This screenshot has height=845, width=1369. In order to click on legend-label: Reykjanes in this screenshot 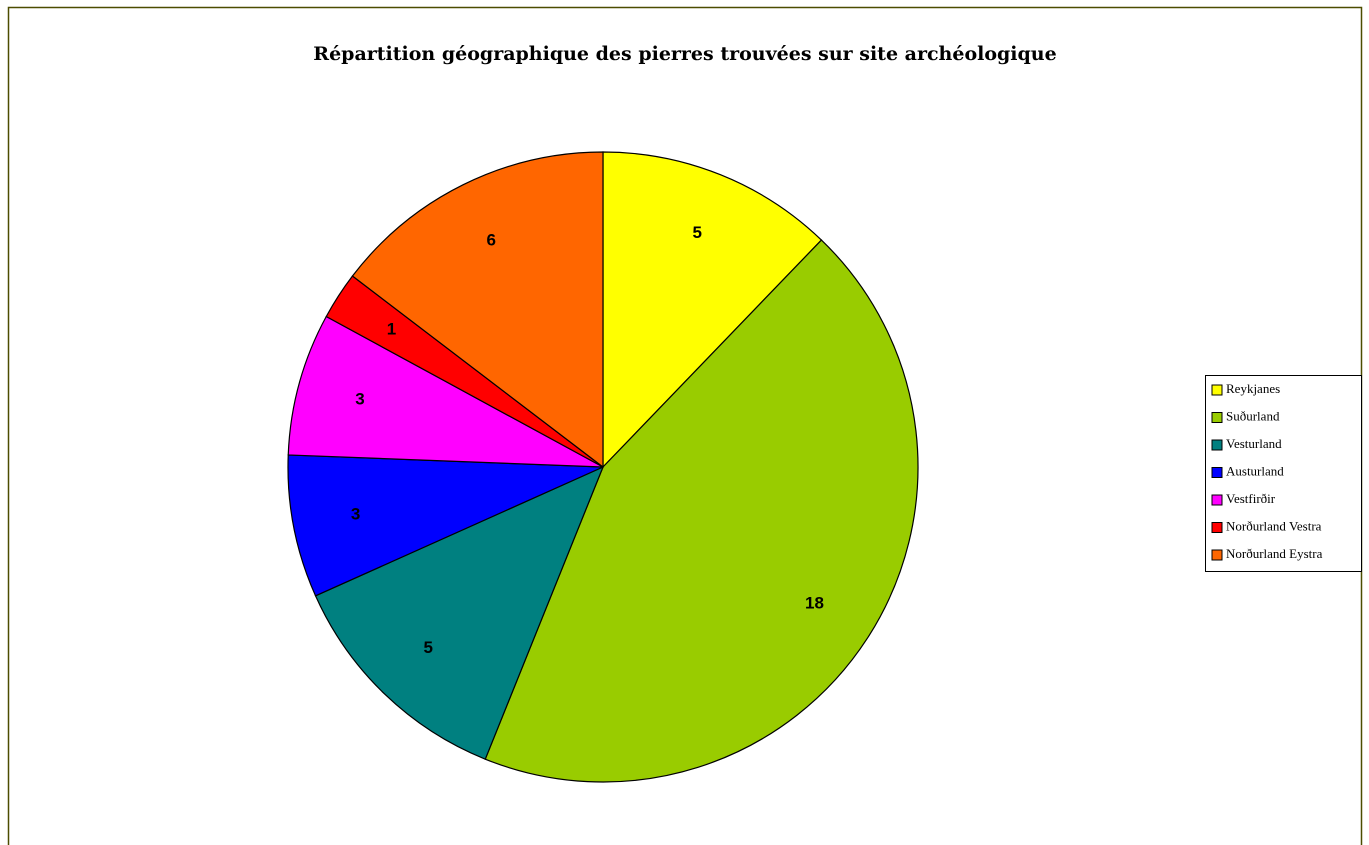, I will do `click(1253, 388)`.